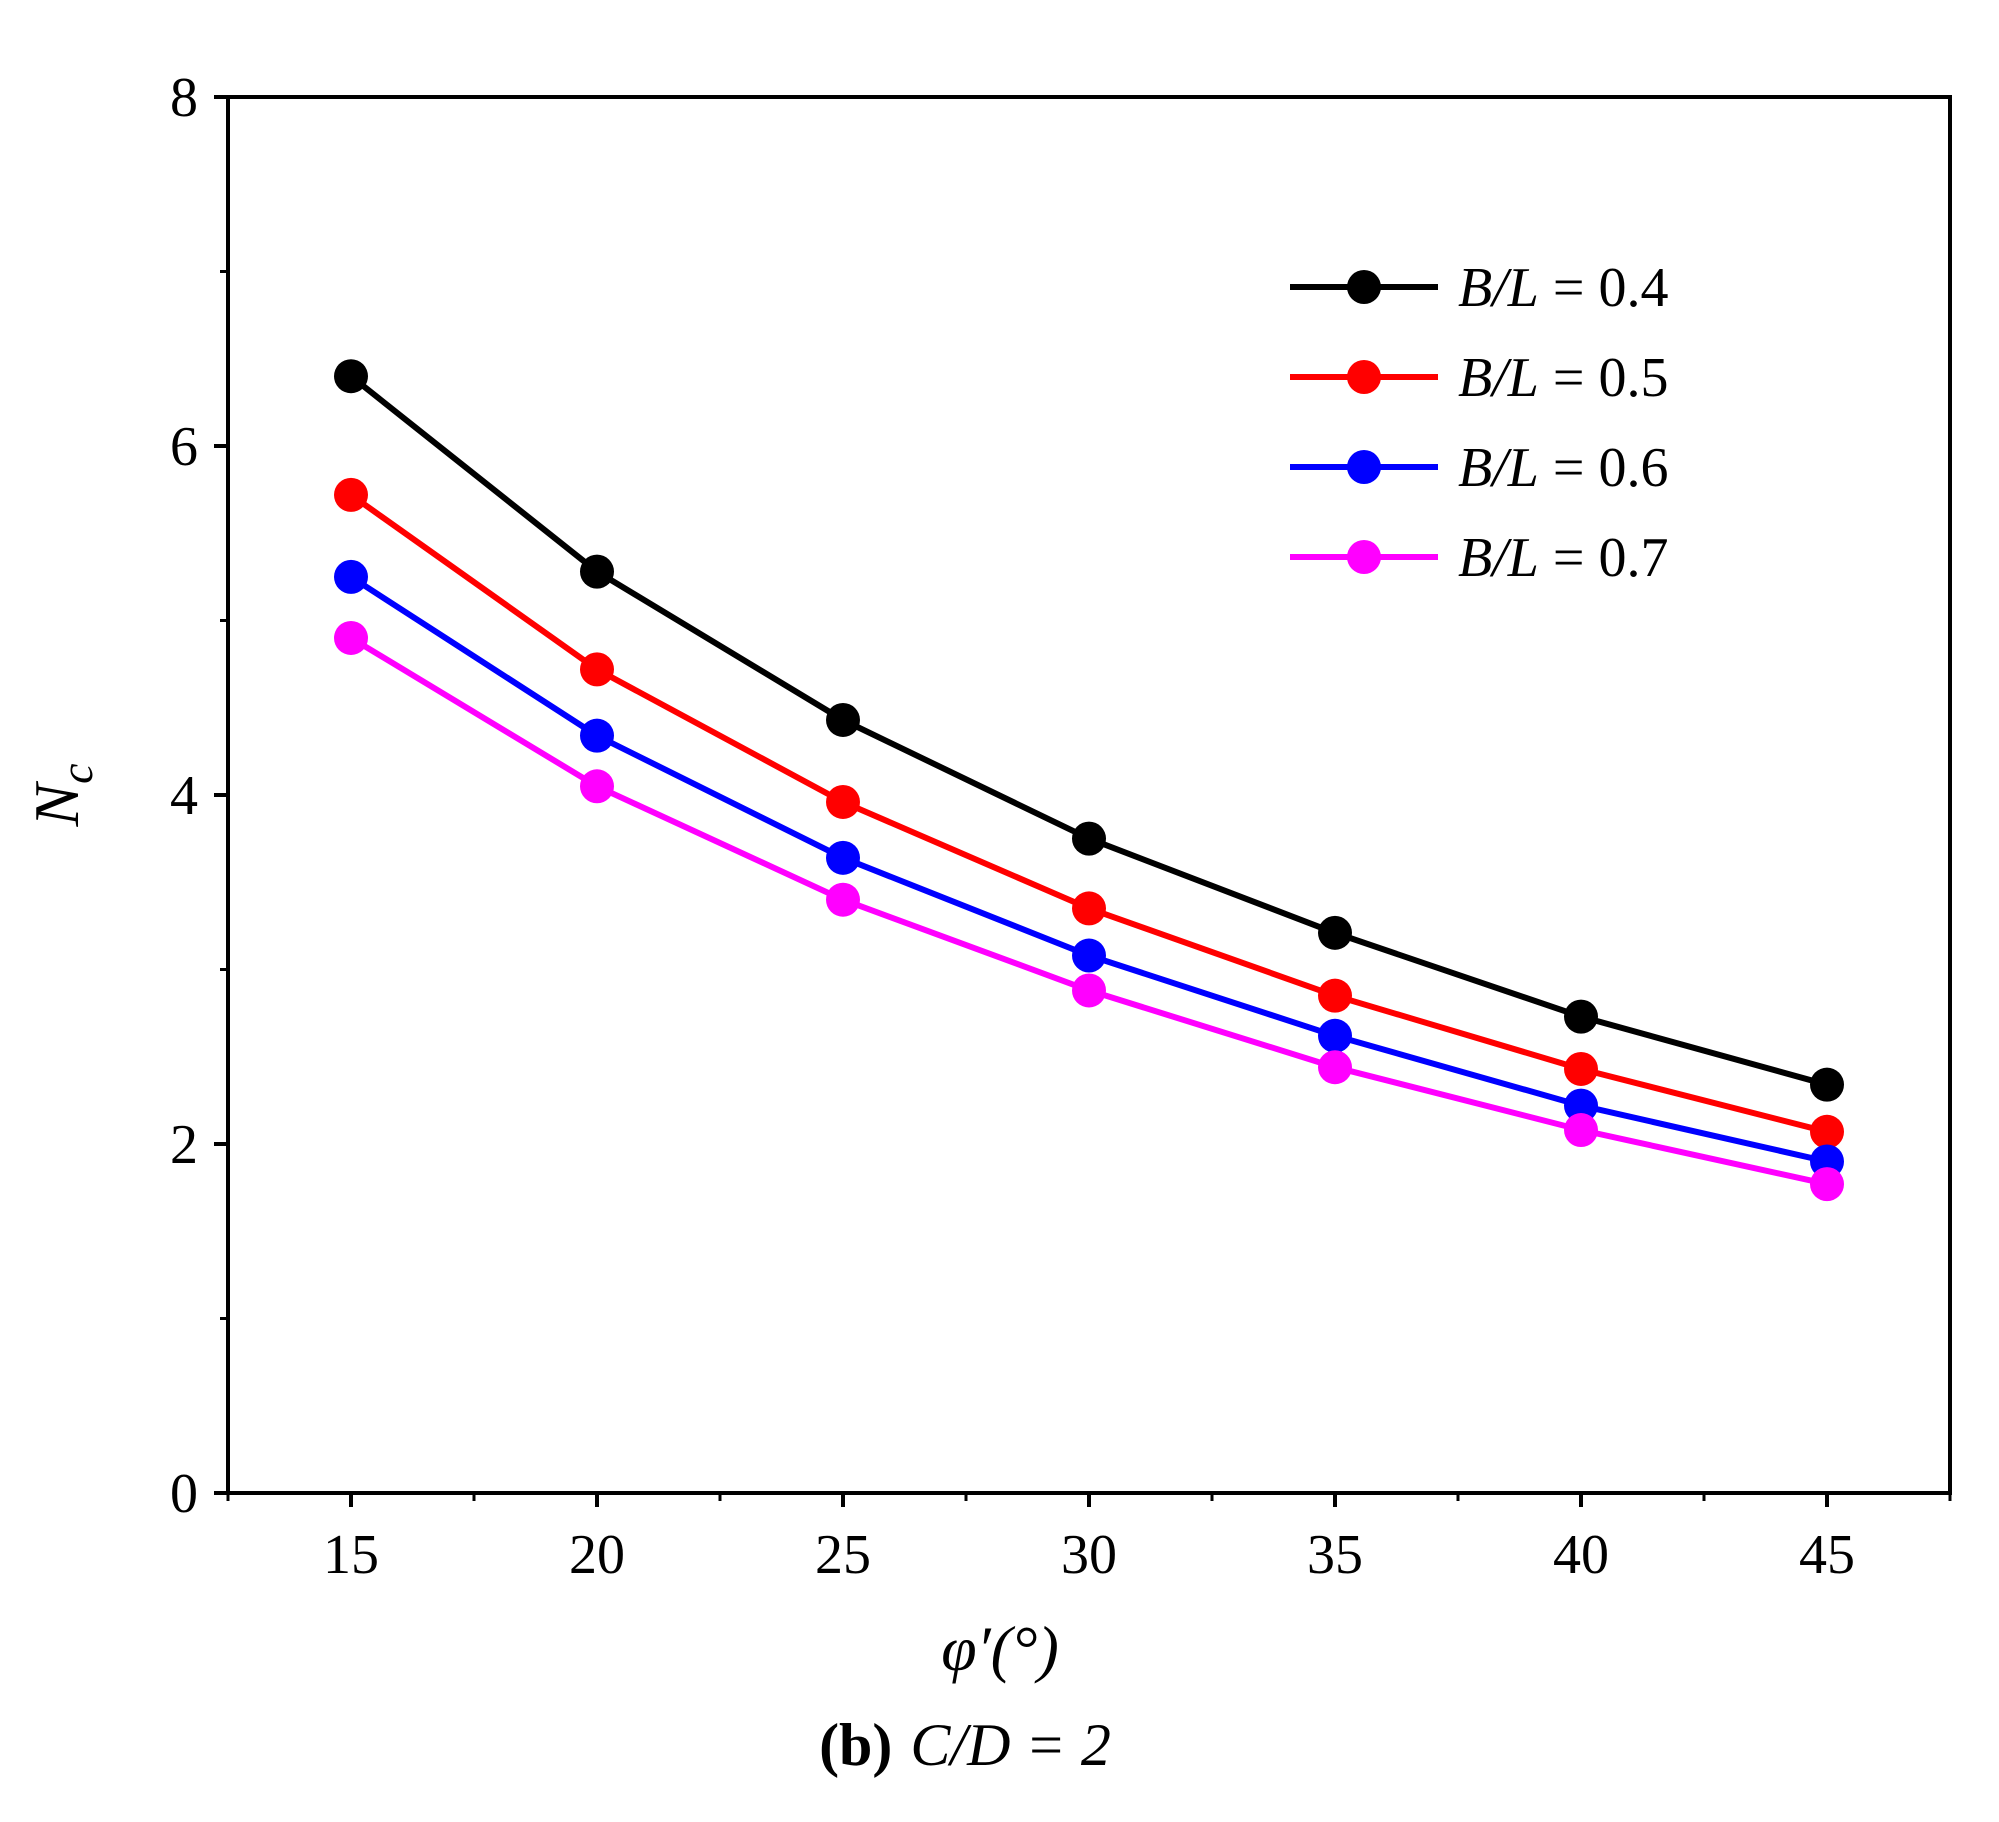  I want to click on x-tick-label: 30, so click(1089, 1555).